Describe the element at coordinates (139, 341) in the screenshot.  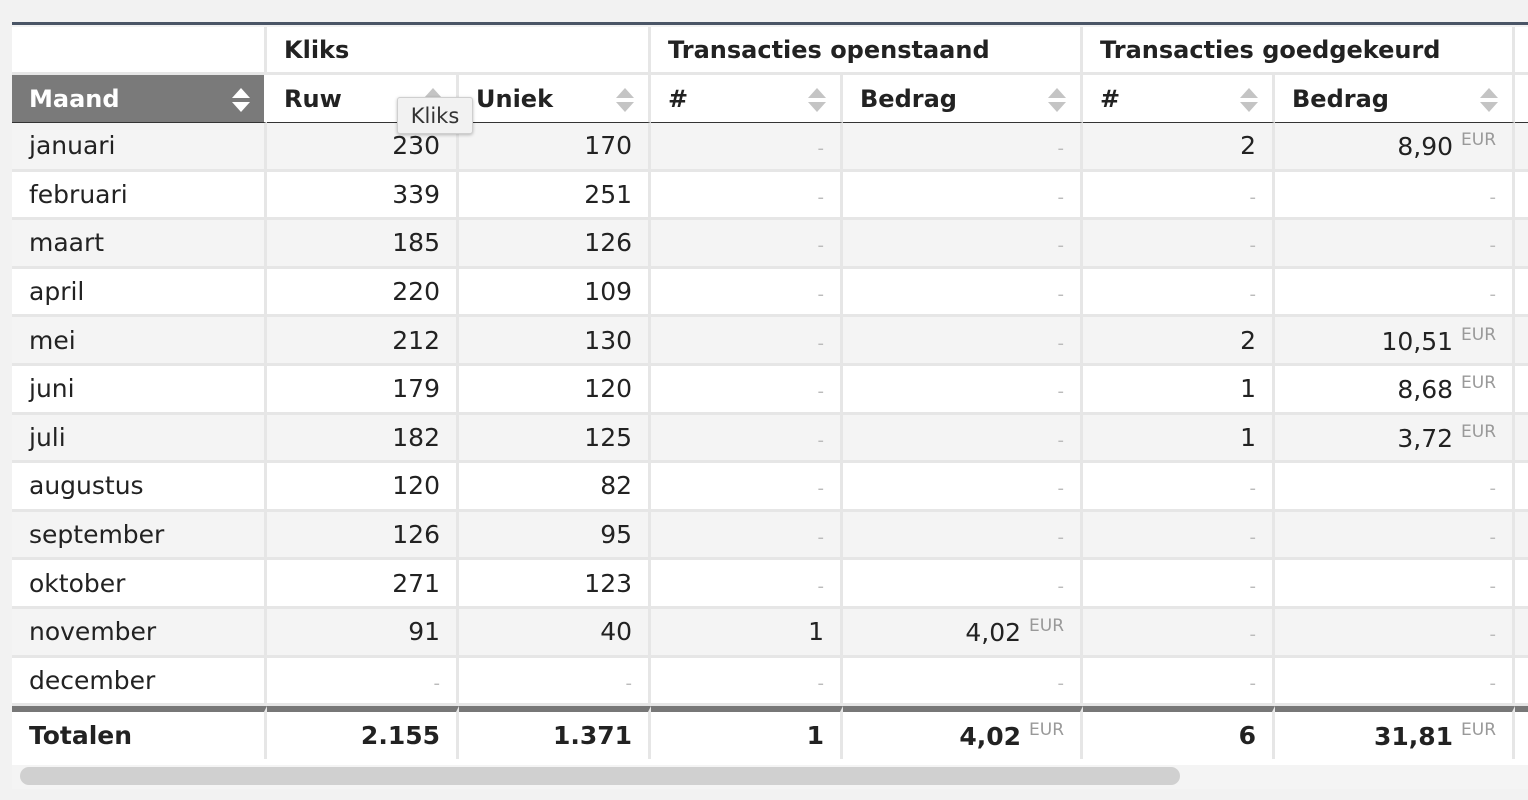
I see `maand-cell: mei` at that location.